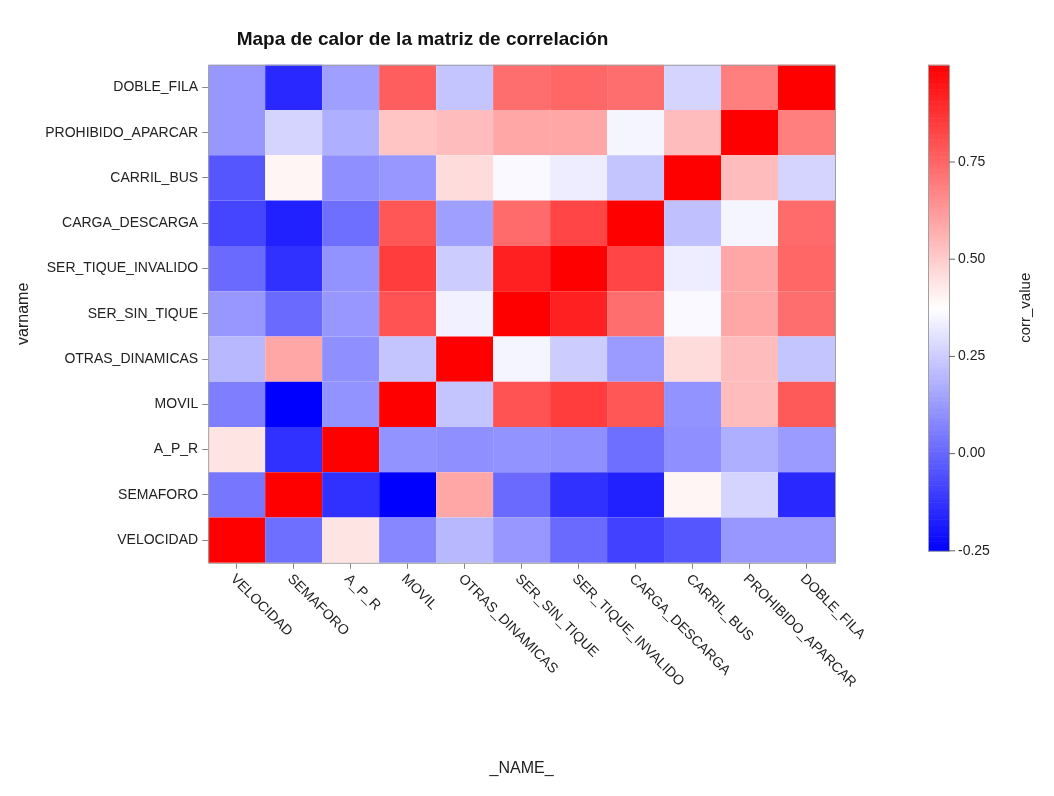 This screenshot has width=1054, height=796. What do you see at coordinates (154, 176) in the screenshot?
I see `y-tick-label: CARRIL_BUS` at bounding box center [154, 176].